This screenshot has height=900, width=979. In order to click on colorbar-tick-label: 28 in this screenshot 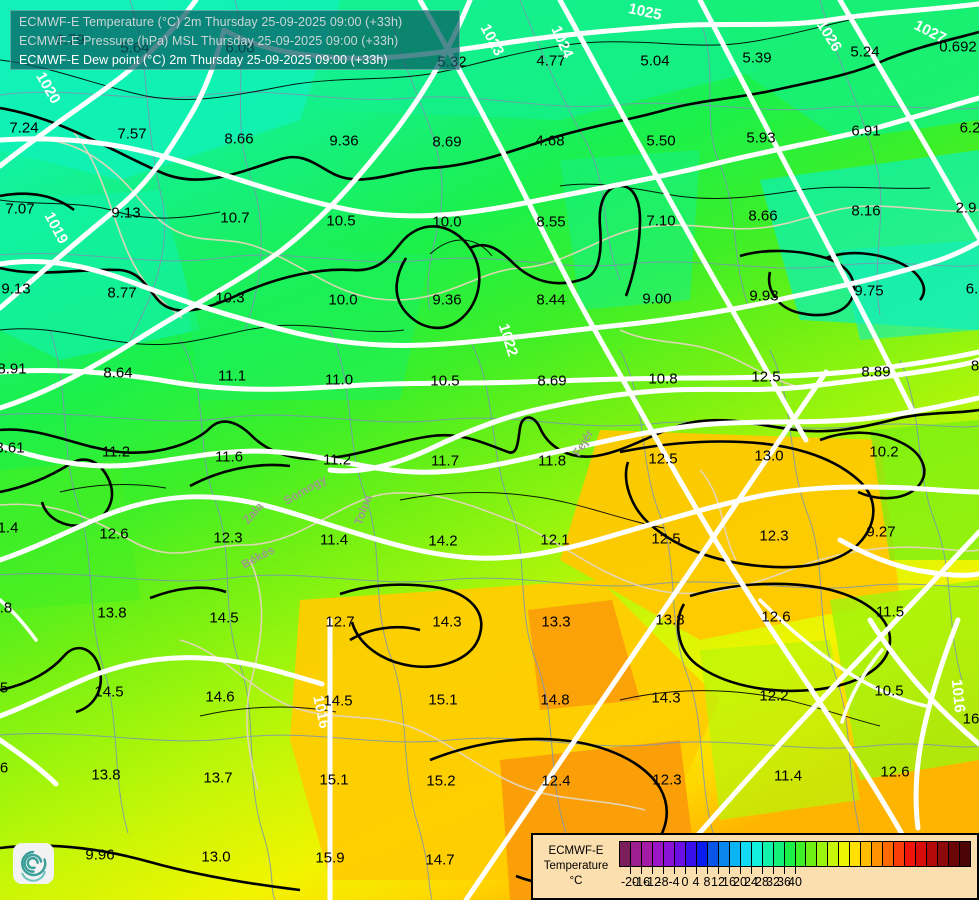, I will do `click(762, 882)`.